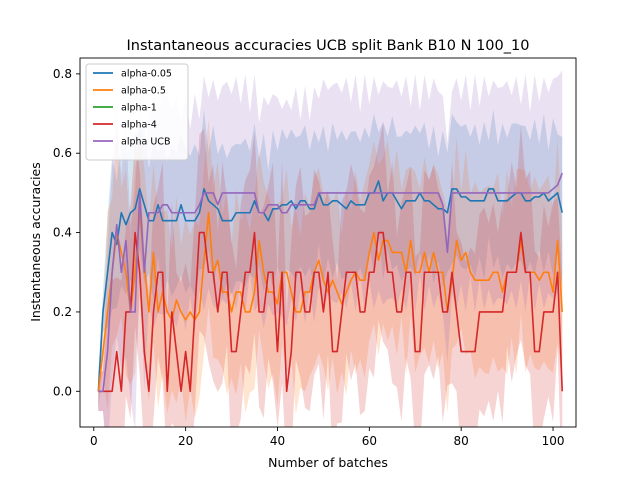 The height and width of the screenshot is (480, 640). I want to click on x-tick-label: 0, so click(94, 441).